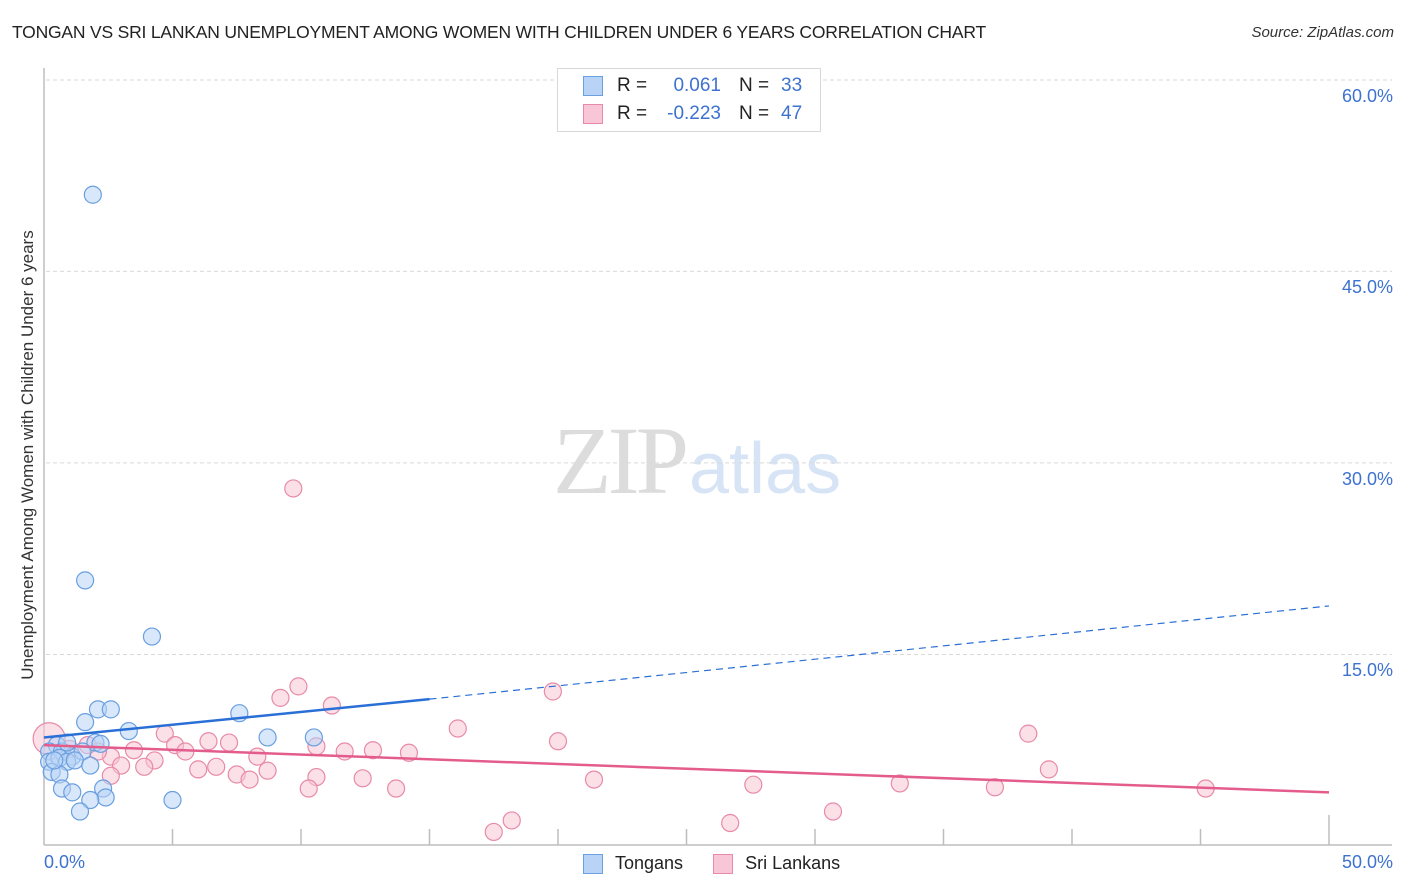 The width and height of the screenshot is (1406, 892). What do you see at coordinates (1367, 670) in the screenshot?
I see `y-tick-15: 15.0%` at bounding box center [1367, 670].